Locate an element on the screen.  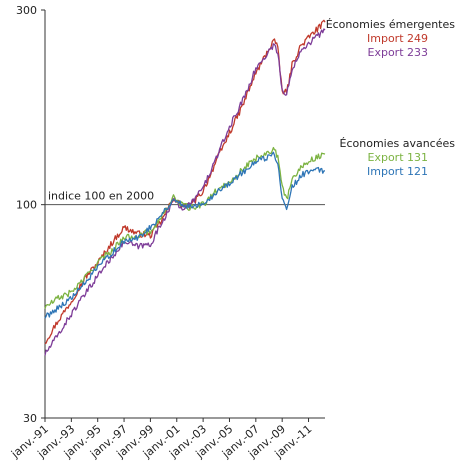
group-title: Économies émergentes is located at coordinates (391, 24).